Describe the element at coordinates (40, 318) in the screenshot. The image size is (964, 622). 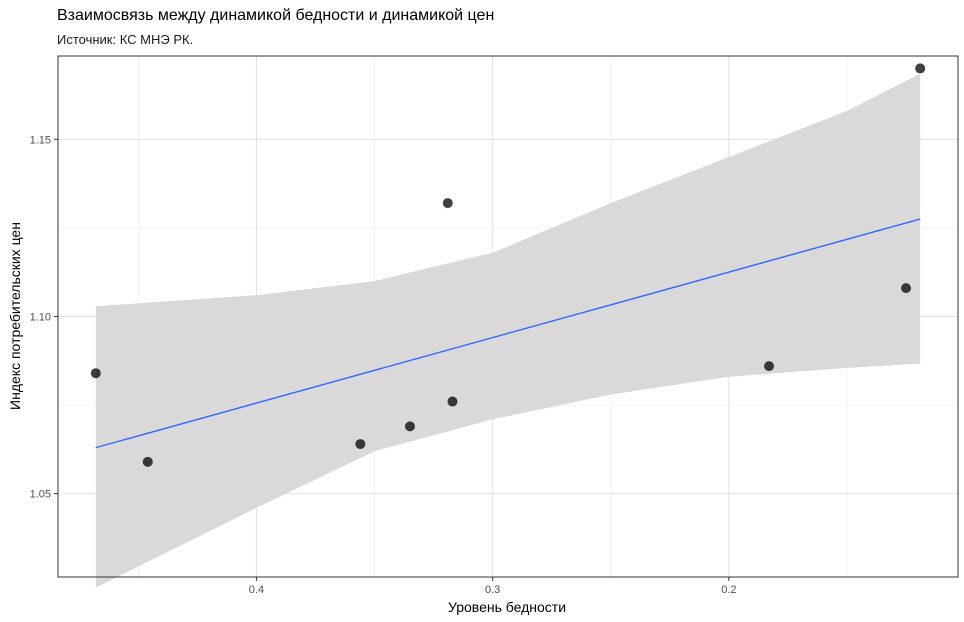
I see `y-tick-label: 1.10` at that location.